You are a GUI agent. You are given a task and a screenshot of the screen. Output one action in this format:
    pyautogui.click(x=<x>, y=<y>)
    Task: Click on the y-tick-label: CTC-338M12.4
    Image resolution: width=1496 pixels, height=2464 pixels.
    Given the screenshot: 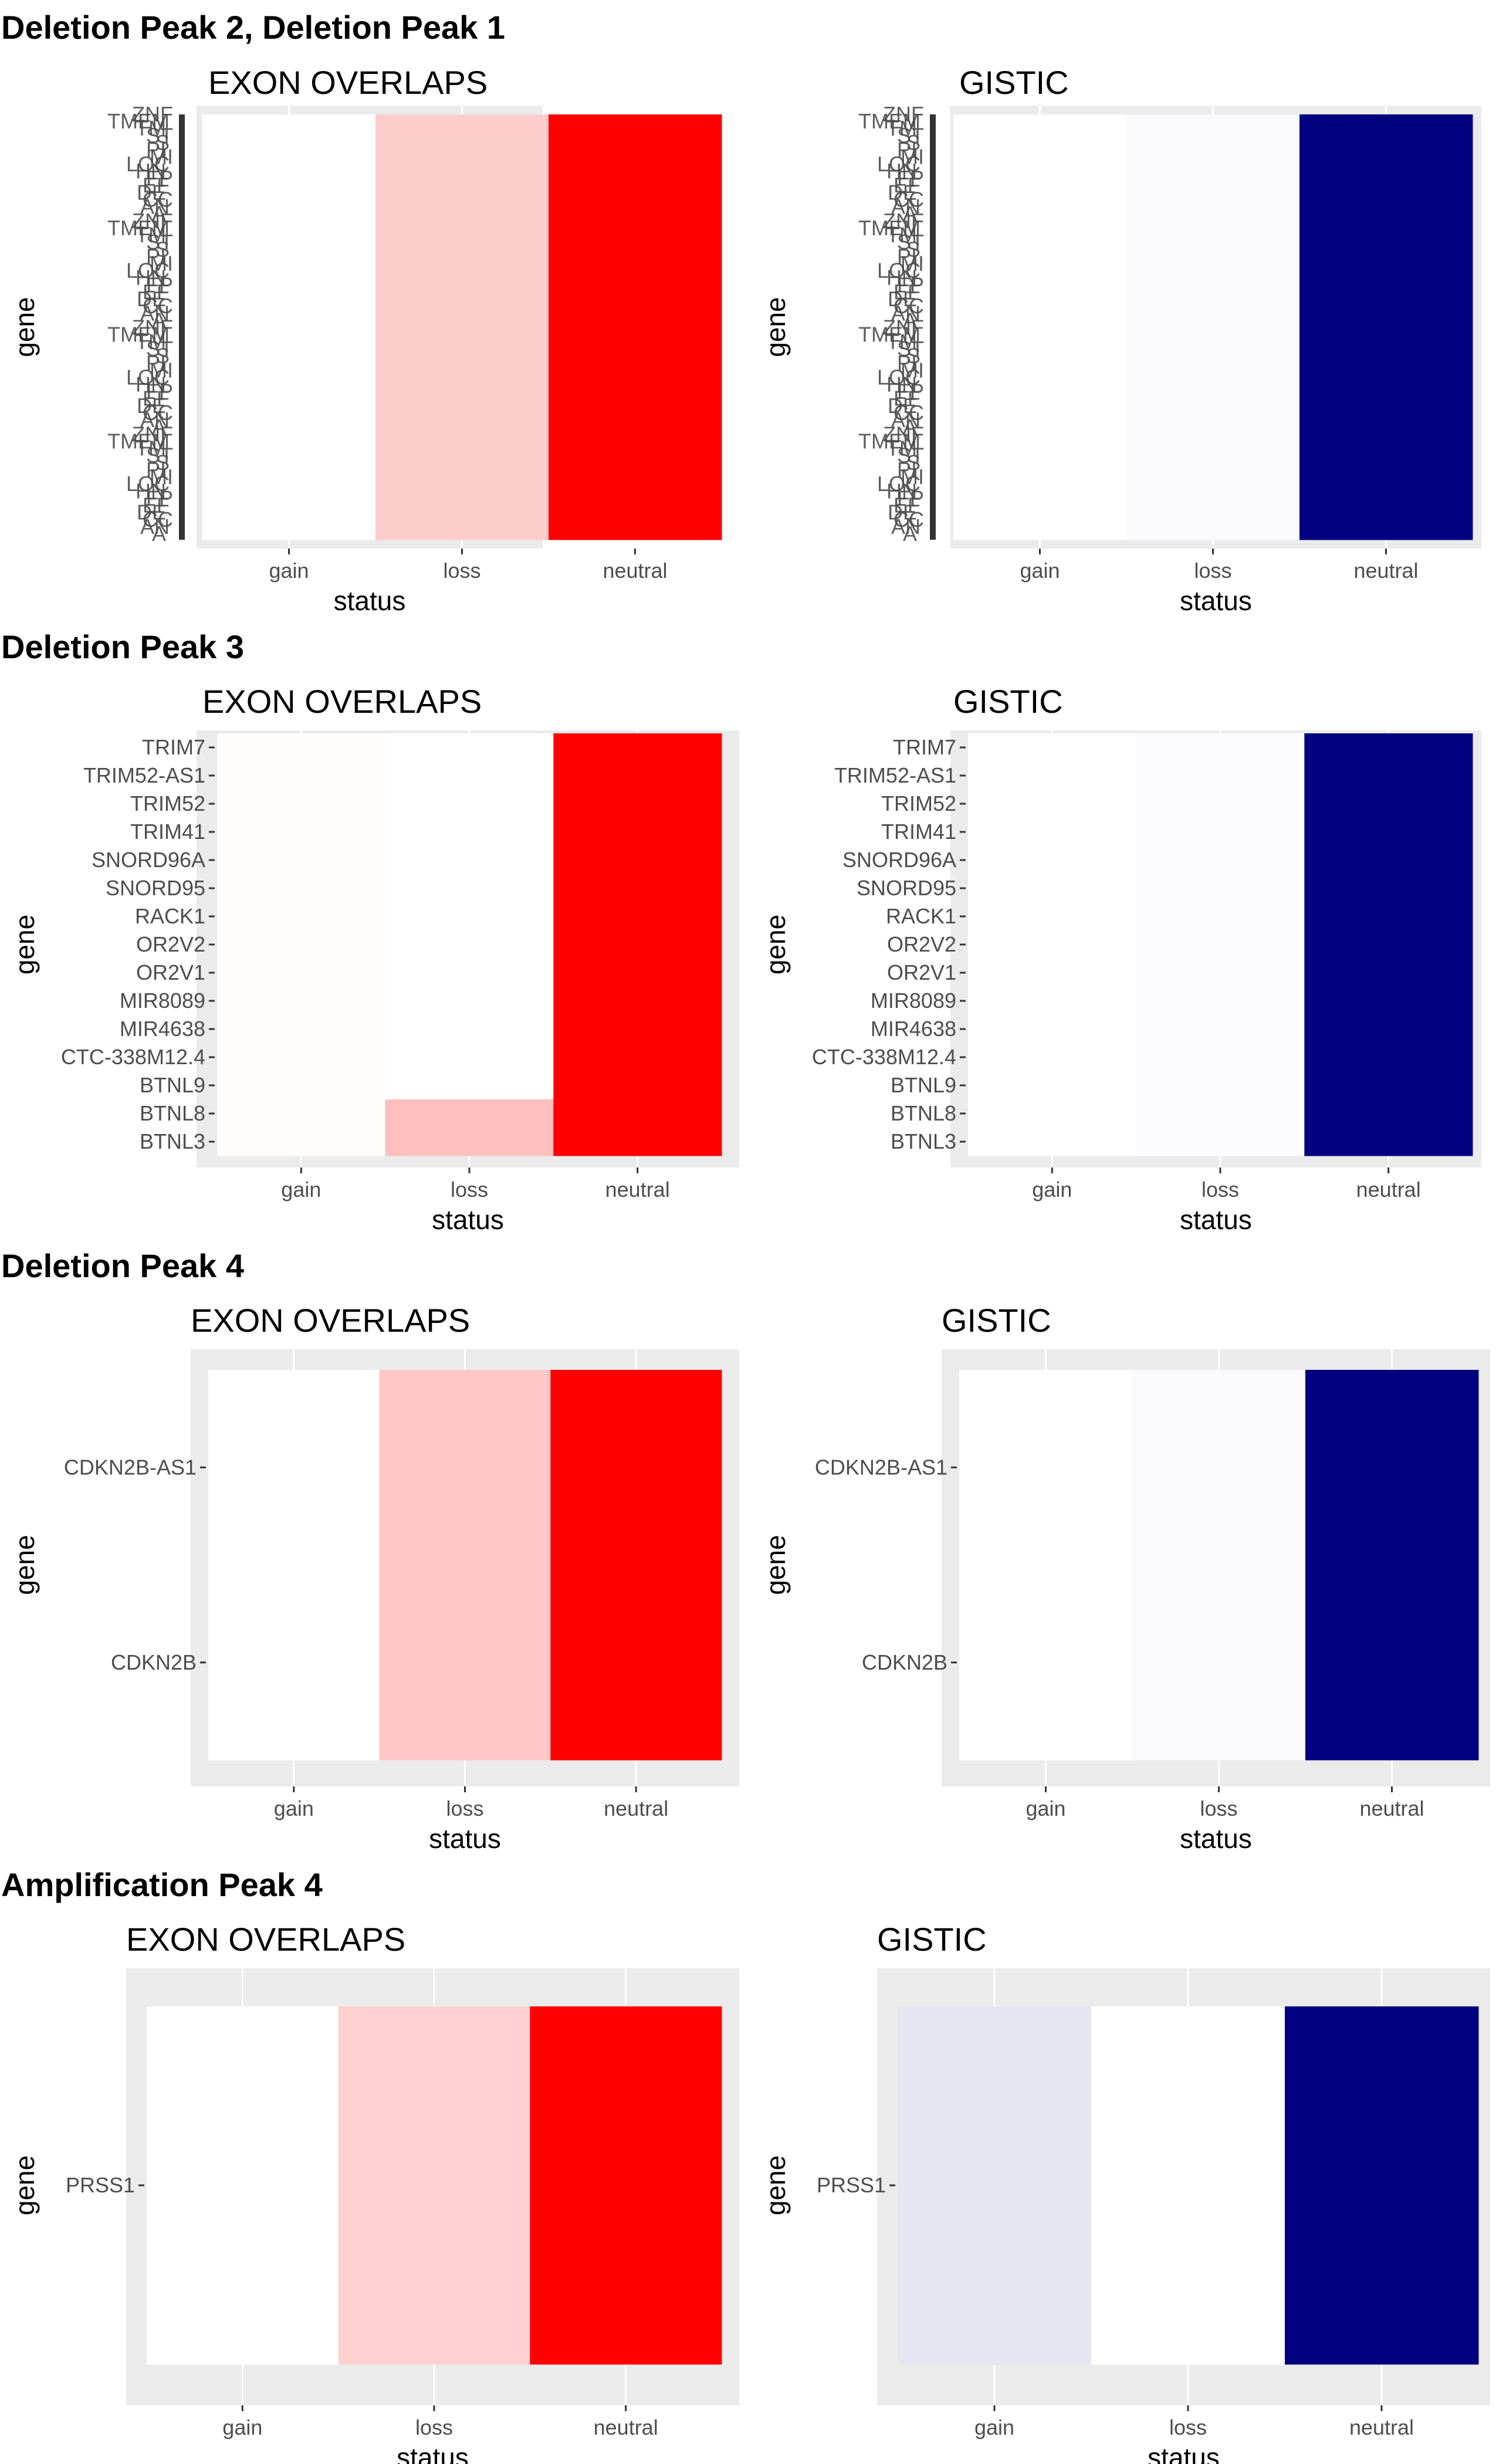 What is the action you would take?
    pyautogui.click(x=884, y=1057)
    